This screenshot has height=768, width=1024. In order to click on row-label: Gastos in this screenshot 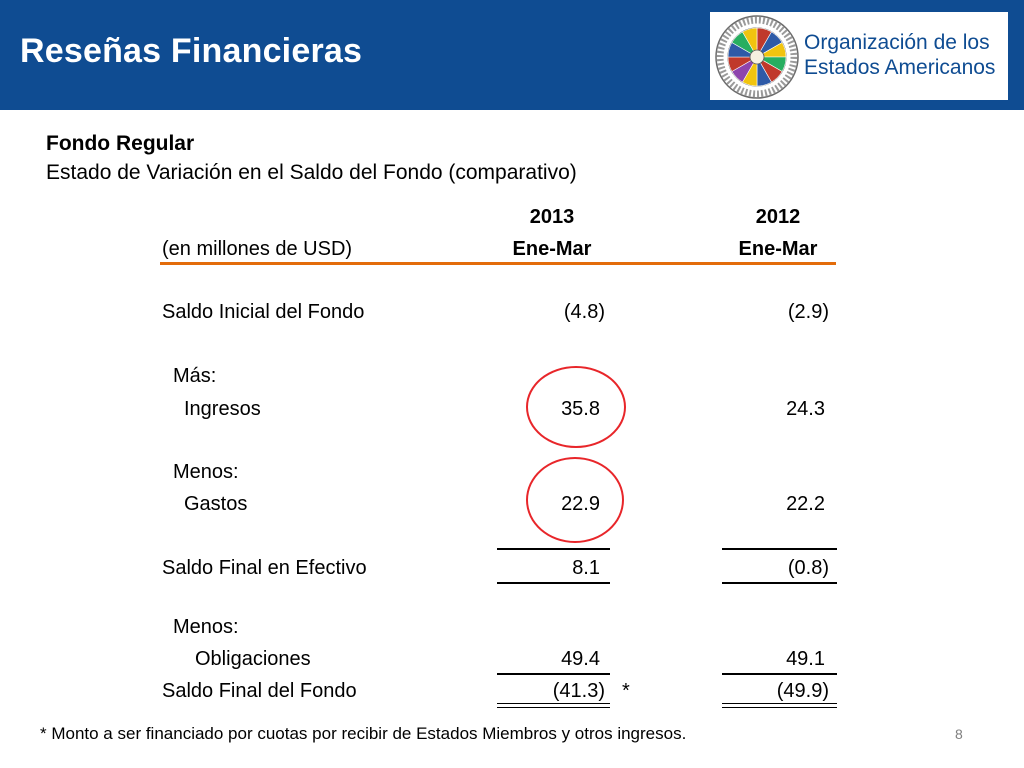, I will do `click(216, 504)`.